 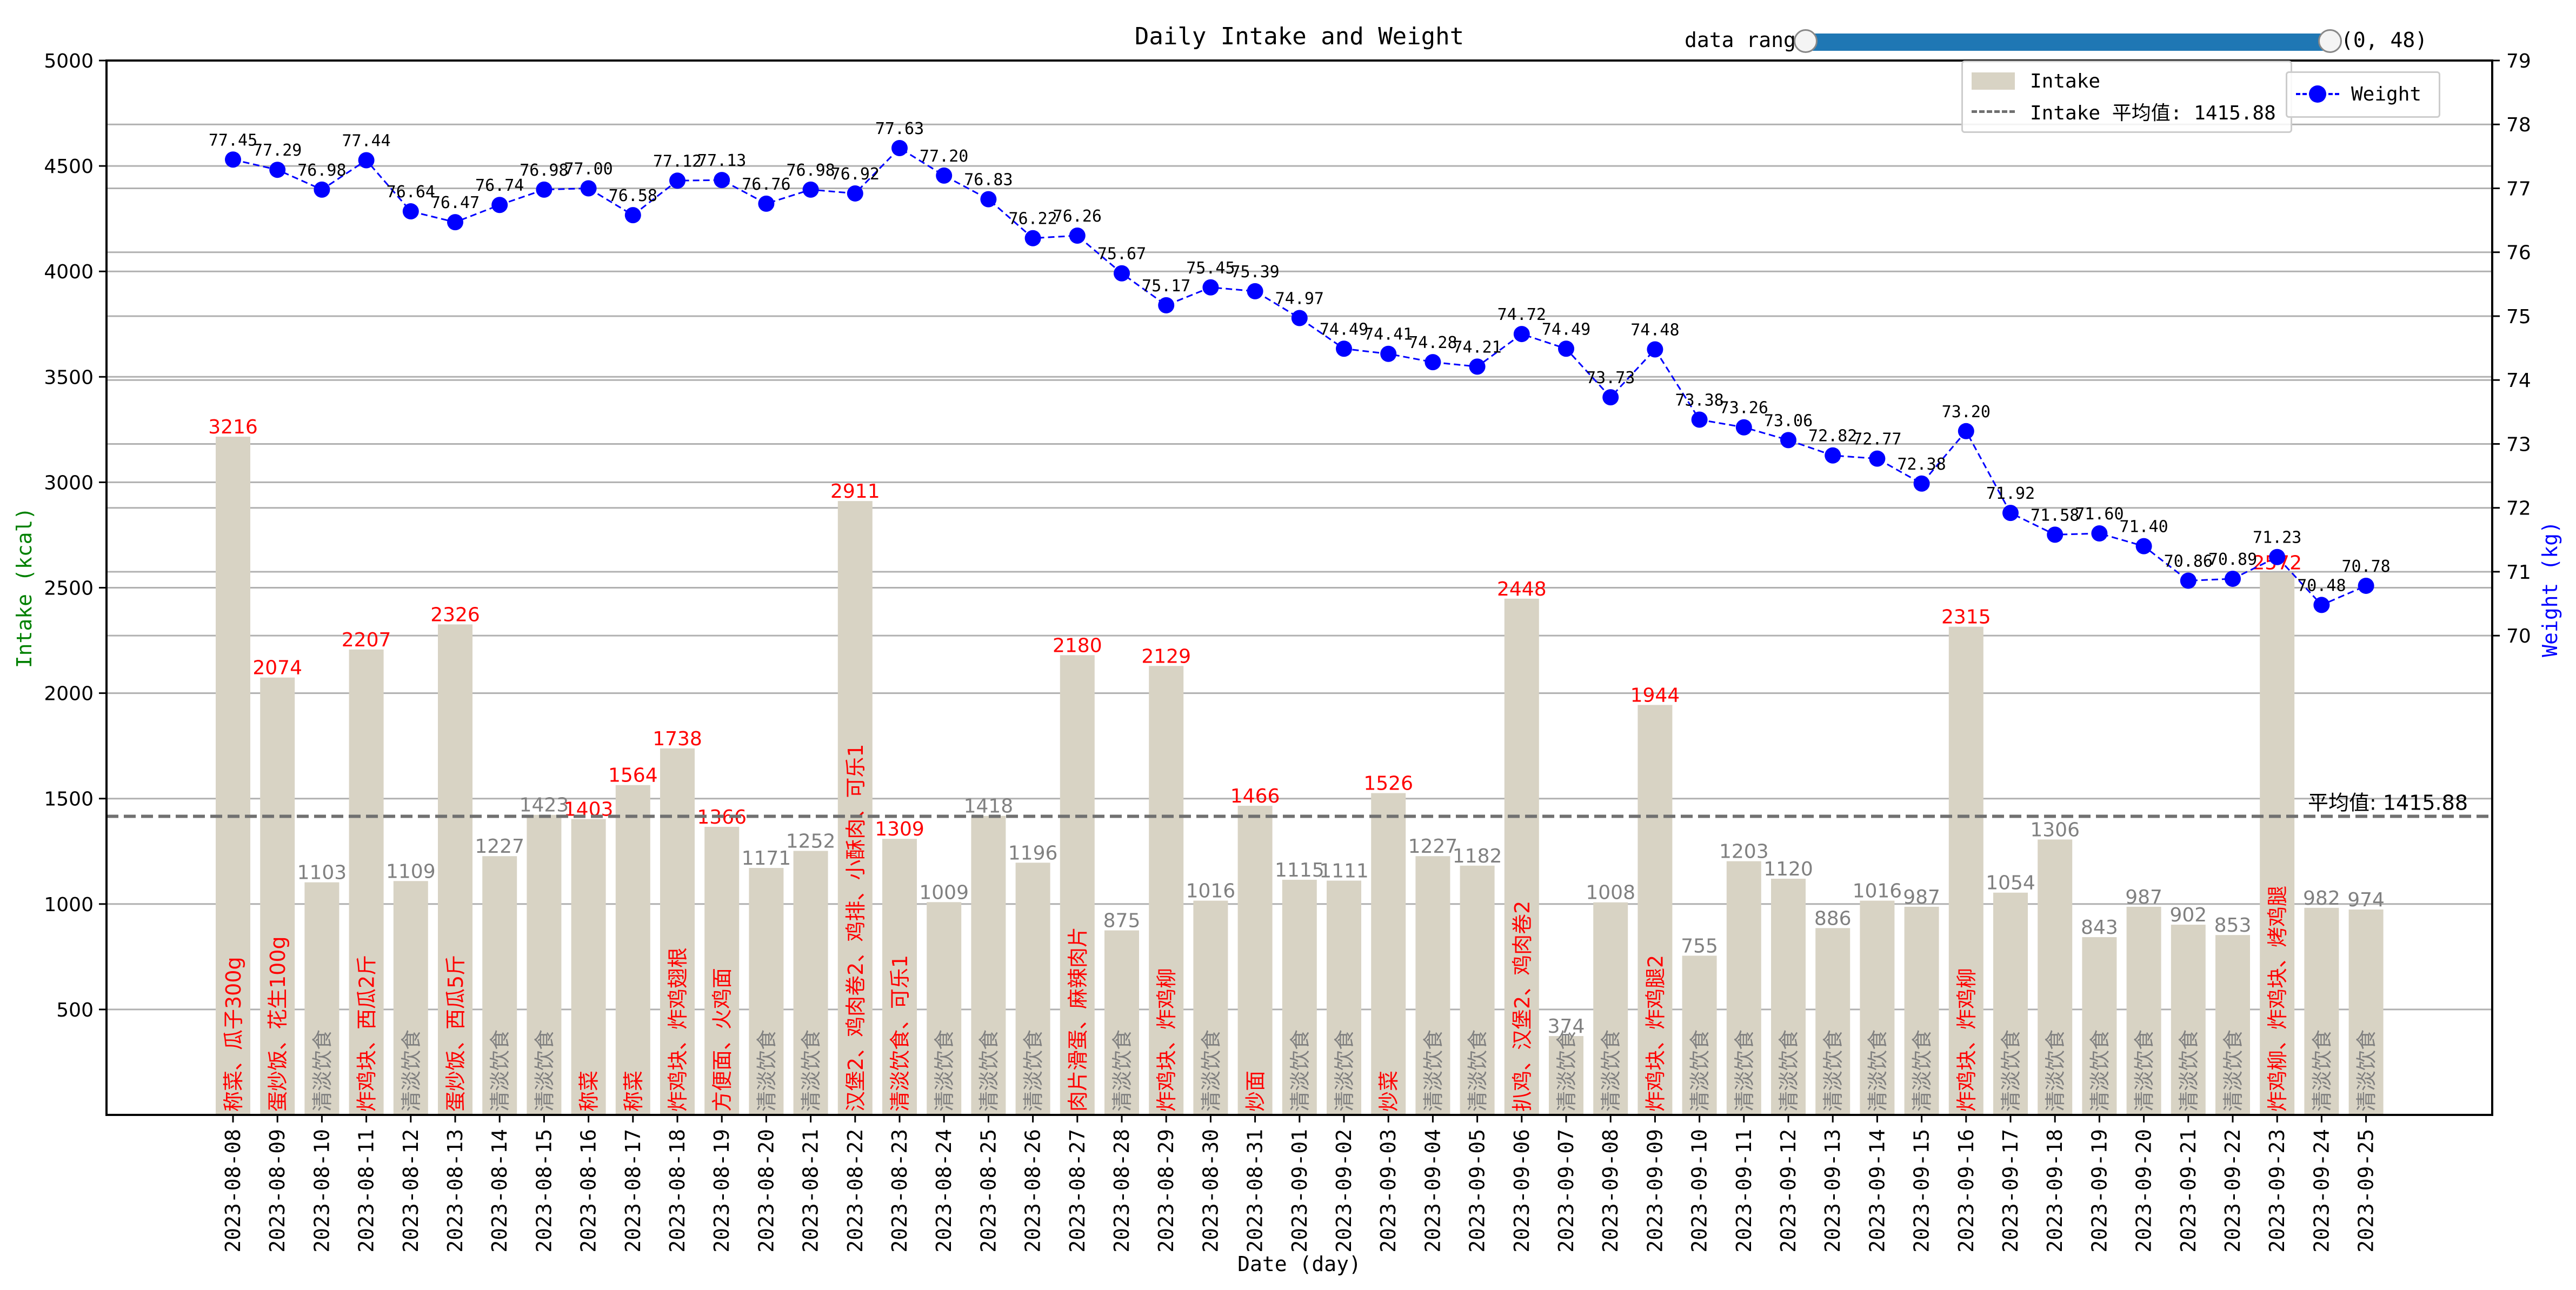 What do you see at coordinates (69, 799) in the screenshot?
I see `y-left-tick-label: 1500` at bounding box center [69, 799].